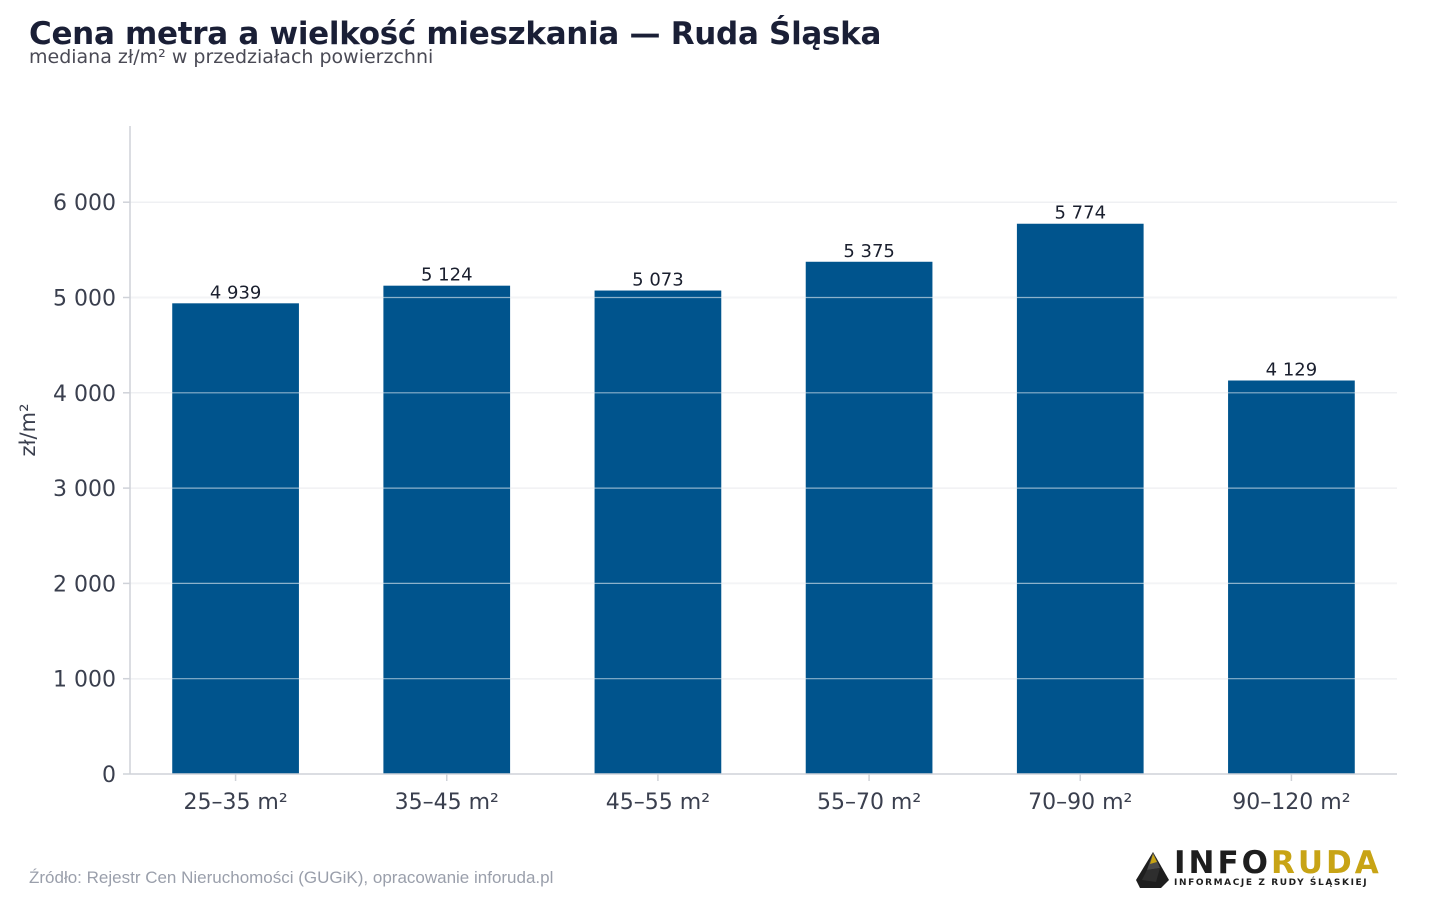 The height and width of the screenshot is (900, 1440). Describe the element at coordinates (1152, 870) in the screenshot. I see `rock-icon` at that location.